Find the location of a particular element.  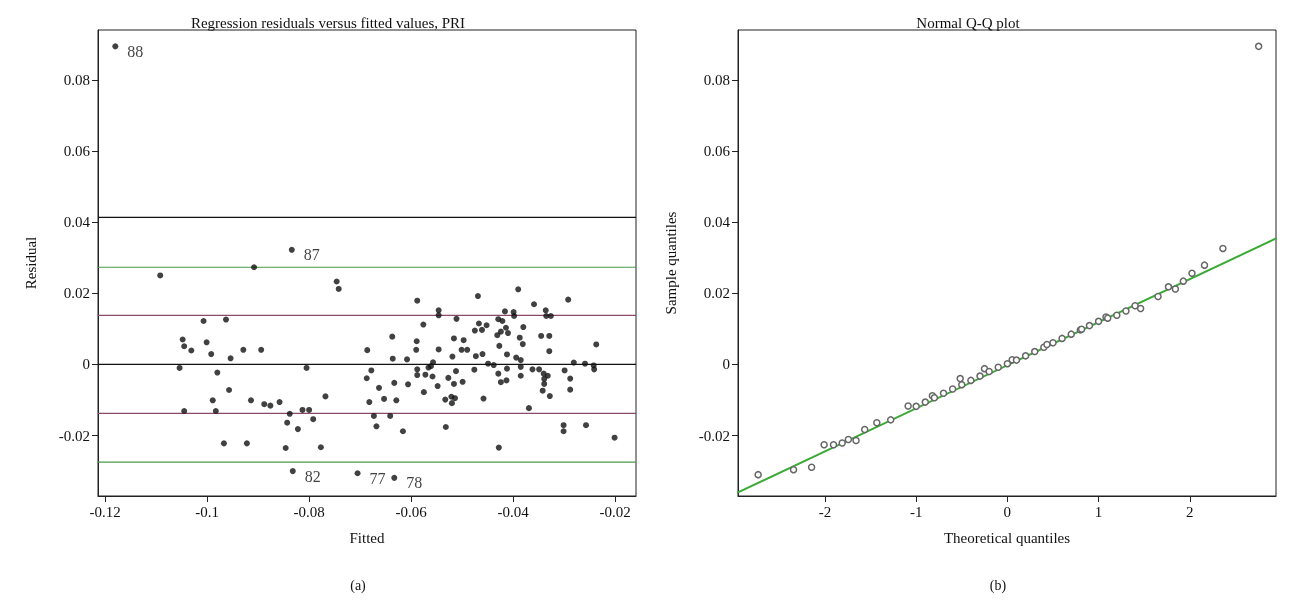

annotation: 77 is located at coordinates (377, 478).